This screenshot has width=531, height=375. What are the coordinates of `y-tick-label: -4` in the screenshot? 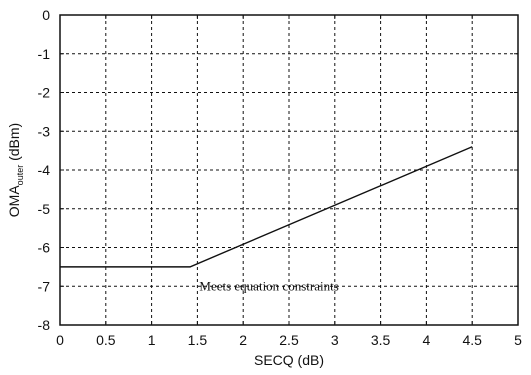 It's located at (44, 170).